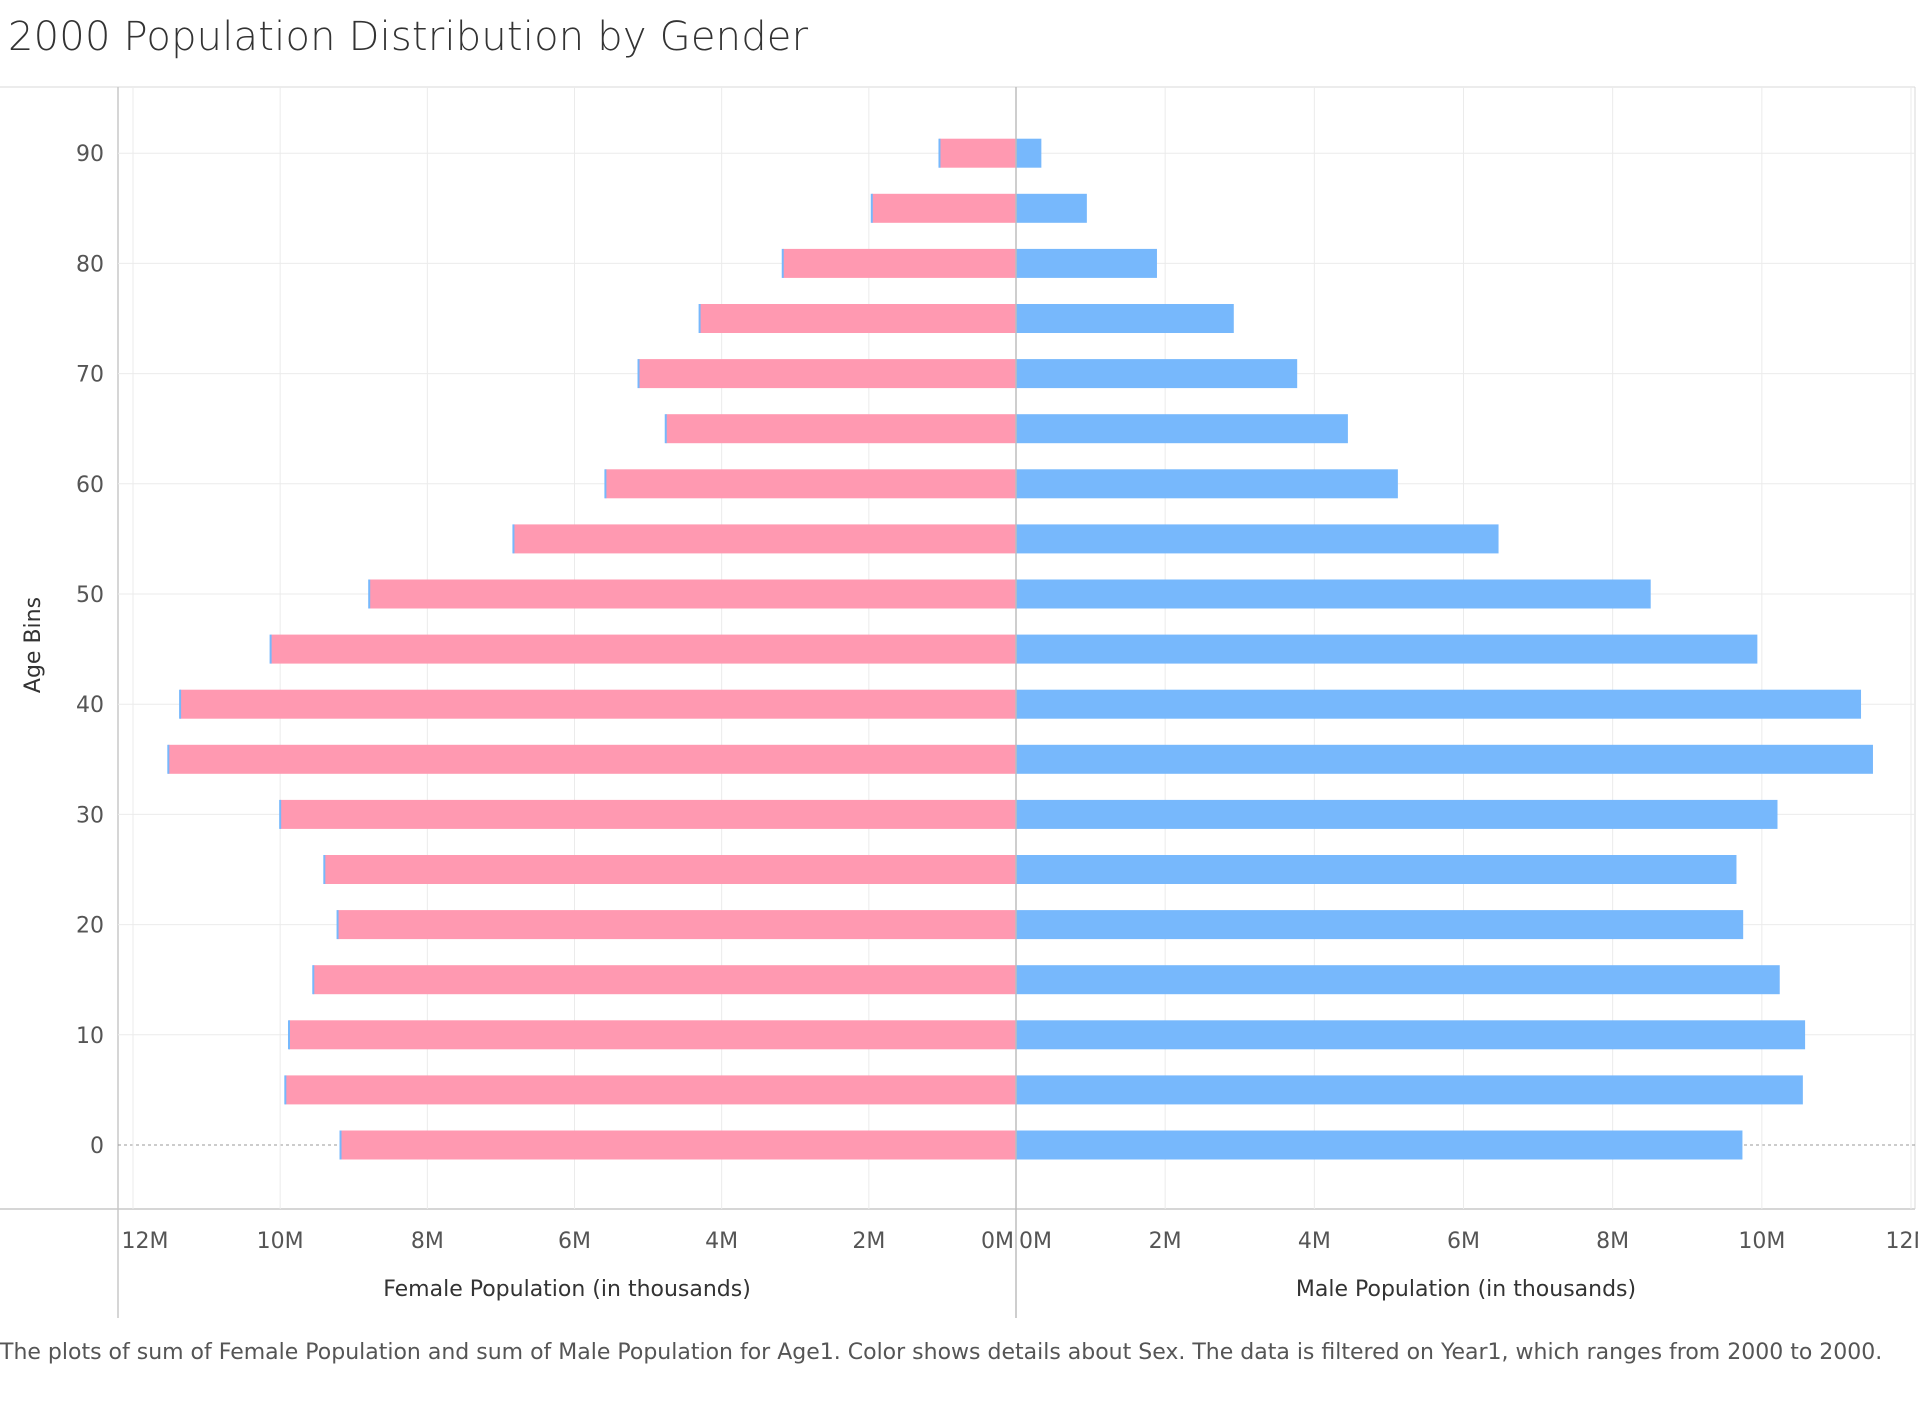 The width and height of the screenshot is (1918, 1404). Describe the element at coordinates (1466, 1289) in the screenshot. I see `male-axis-title: Male Population (in thousands)` at that location.